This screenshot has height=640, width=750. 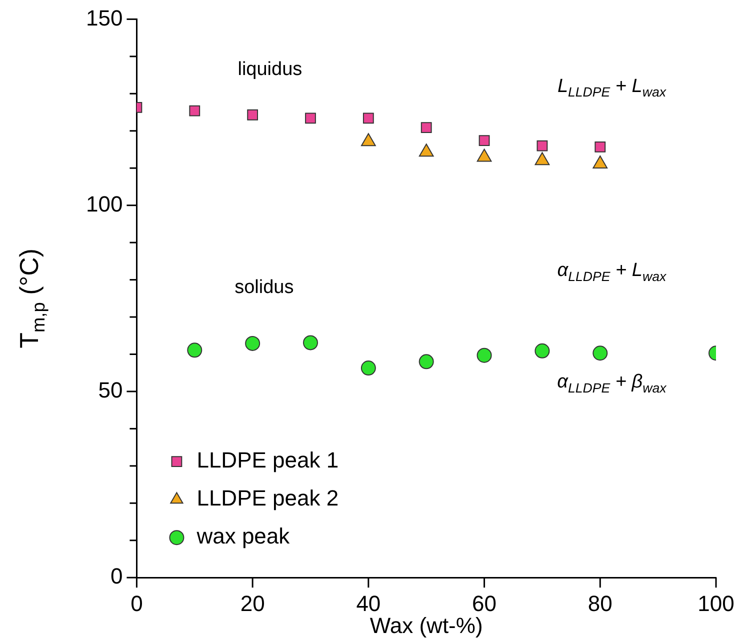 What do you see at coordinates (104, 17) in the screenshot?
I see `y-tick-label: 150` at bounding box center [104, 17].